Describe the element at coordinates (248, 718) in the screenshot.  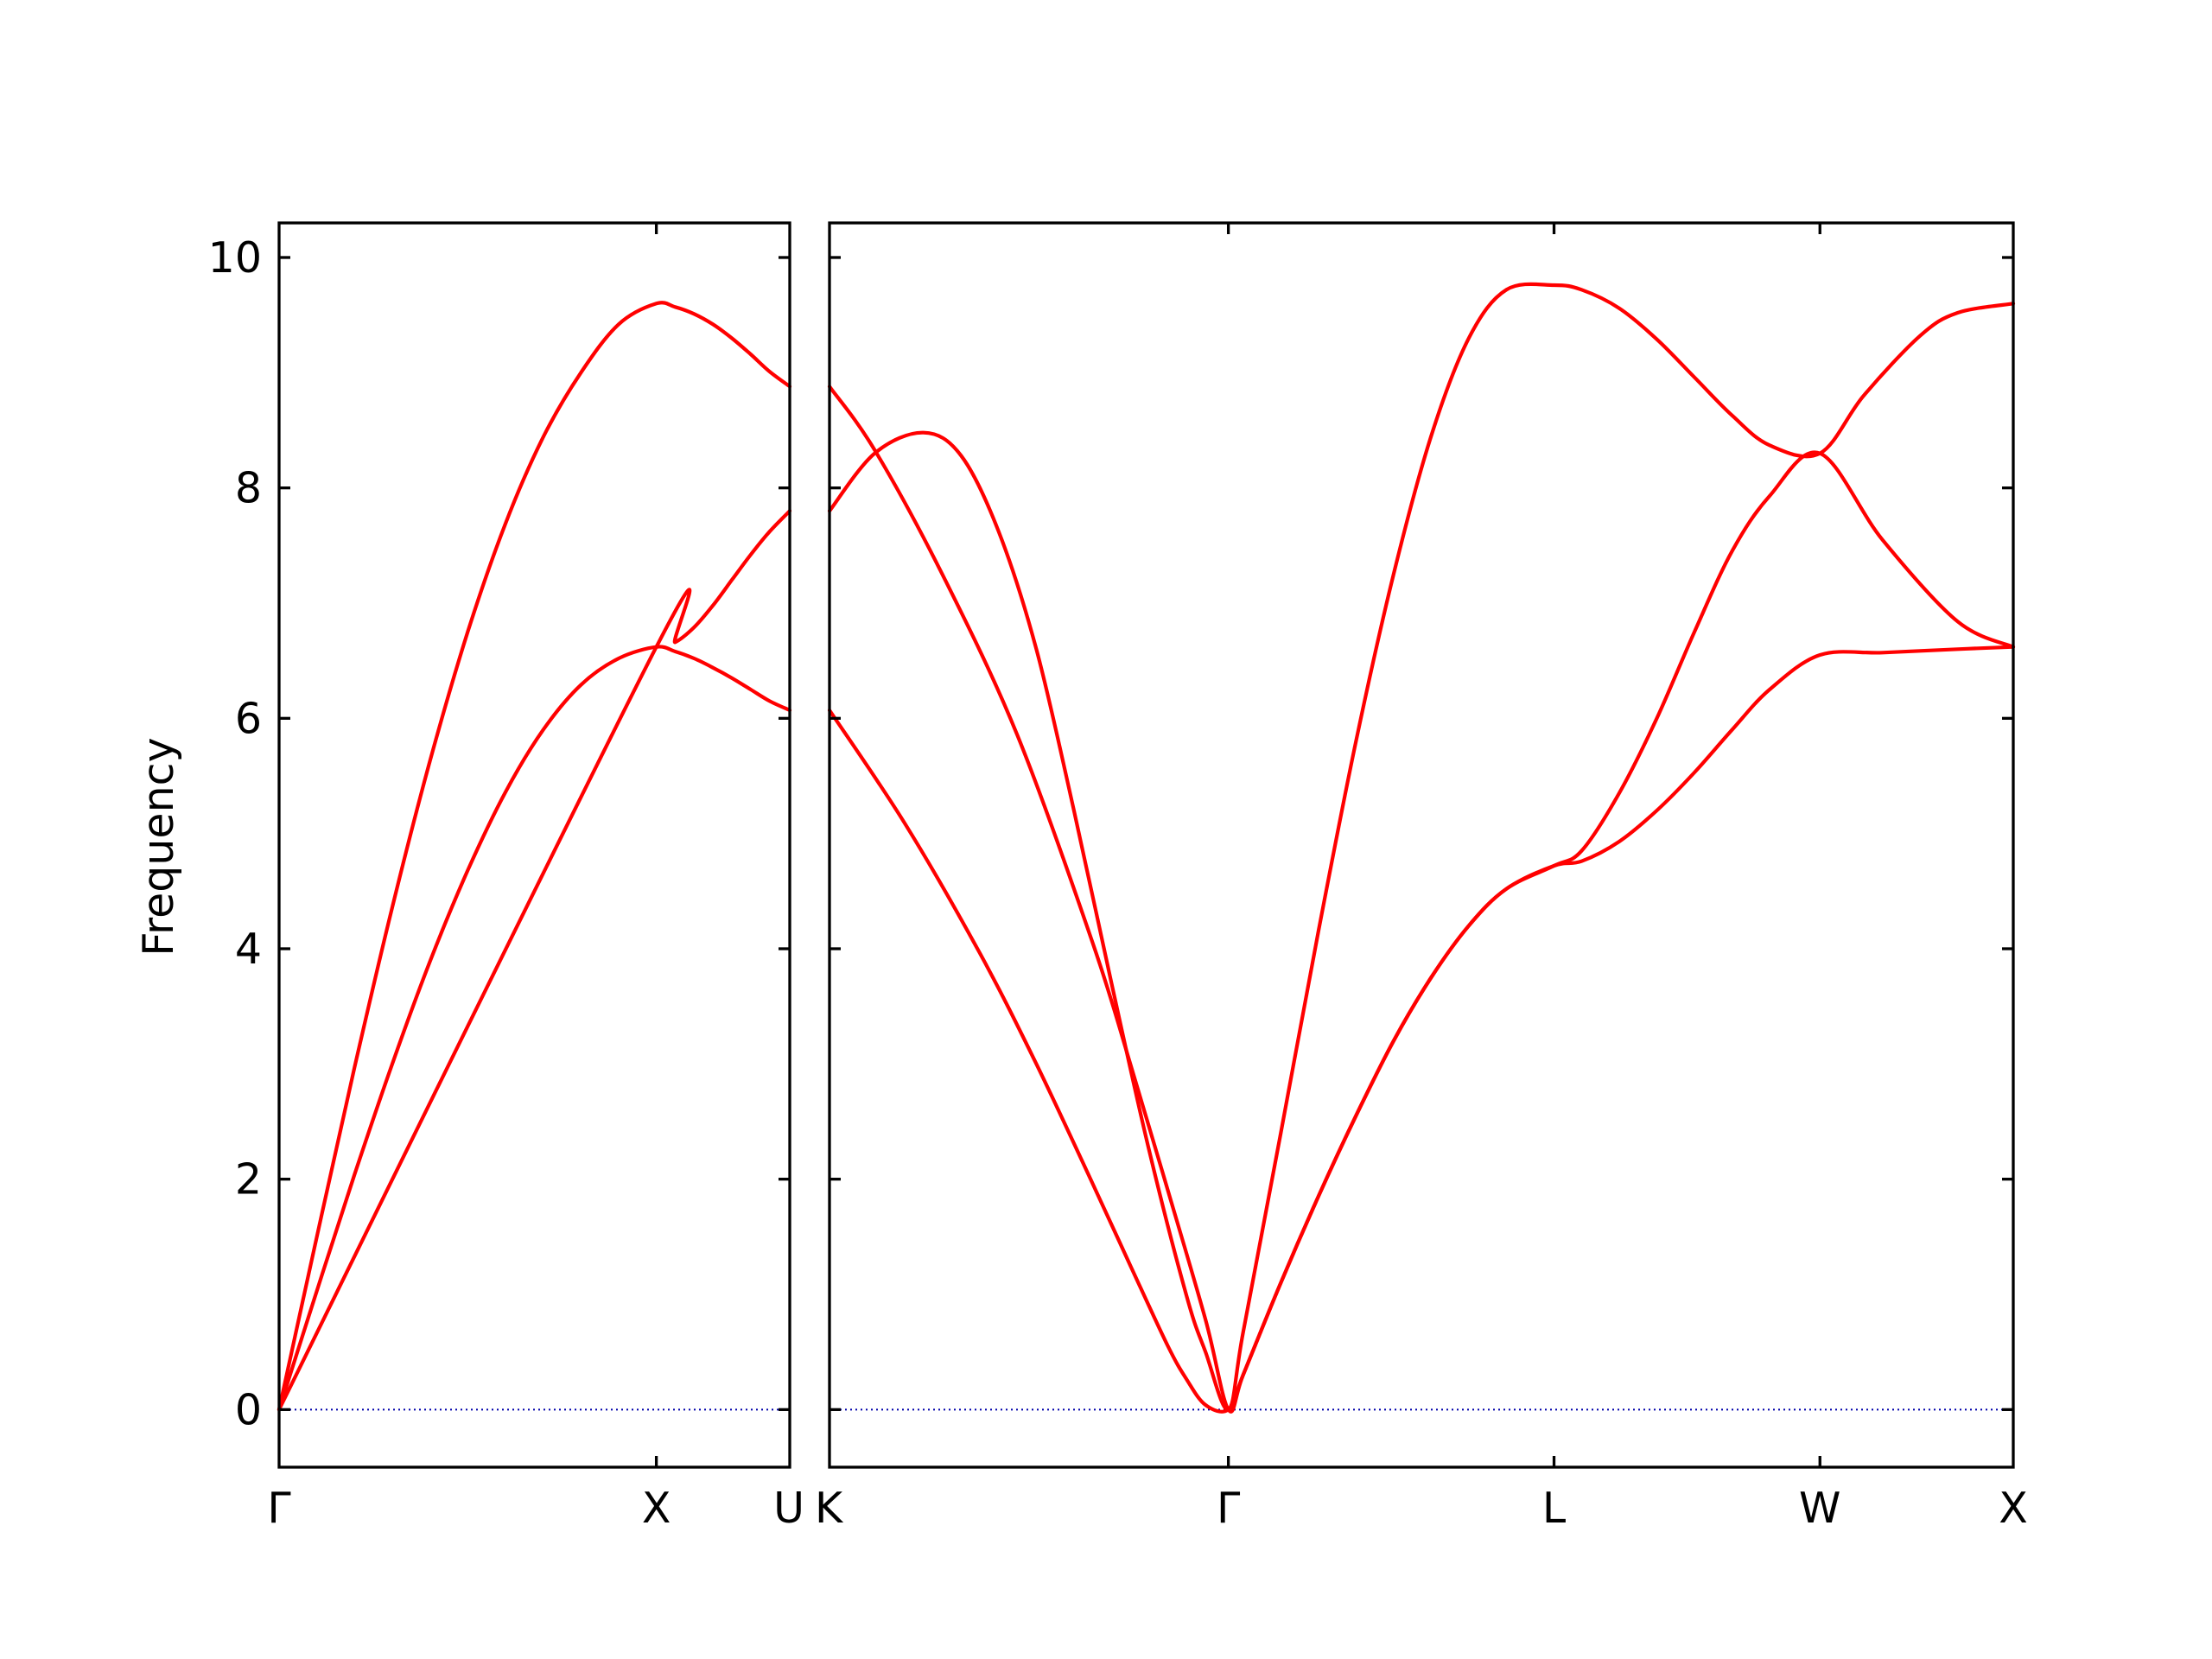
I see `y-tick-label: 6` at that location.